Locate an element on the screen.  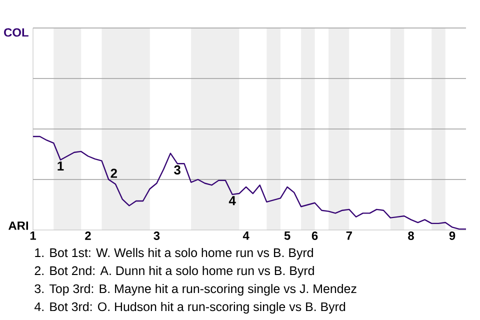
x-tick-label: 8 is located at coordinates (411, 236).